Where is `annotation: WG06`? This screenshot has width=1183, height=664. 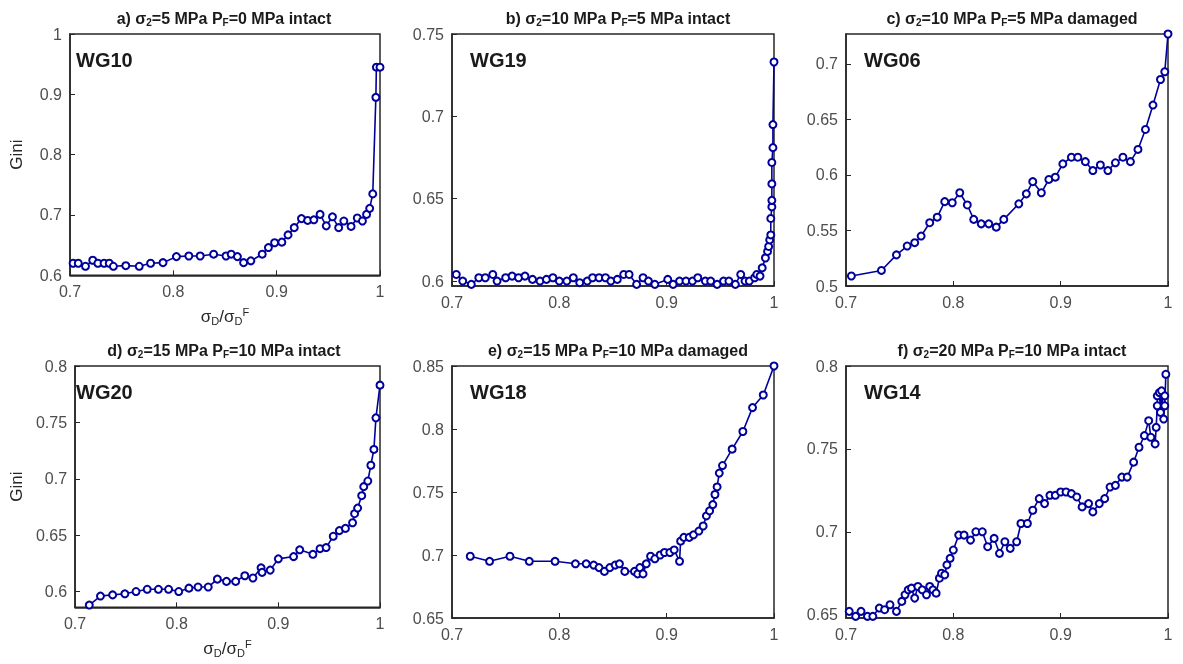
annotation: WG06 is located at coordinates (892, 60).